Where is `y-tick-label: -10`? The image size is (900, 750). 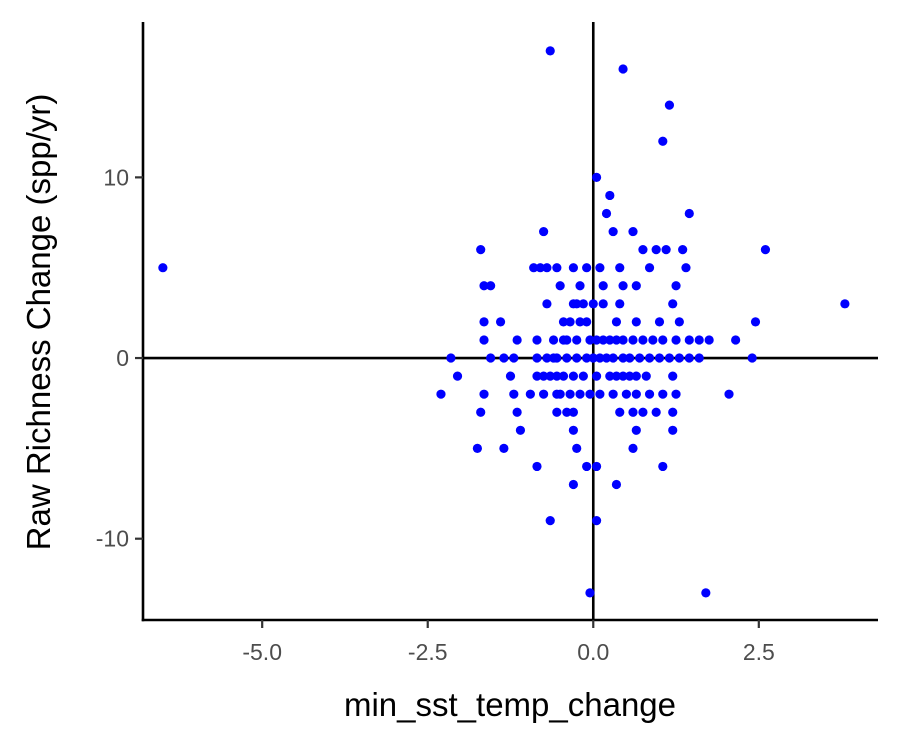 y-tick-label: -10 is located at coordinates (112, 539).